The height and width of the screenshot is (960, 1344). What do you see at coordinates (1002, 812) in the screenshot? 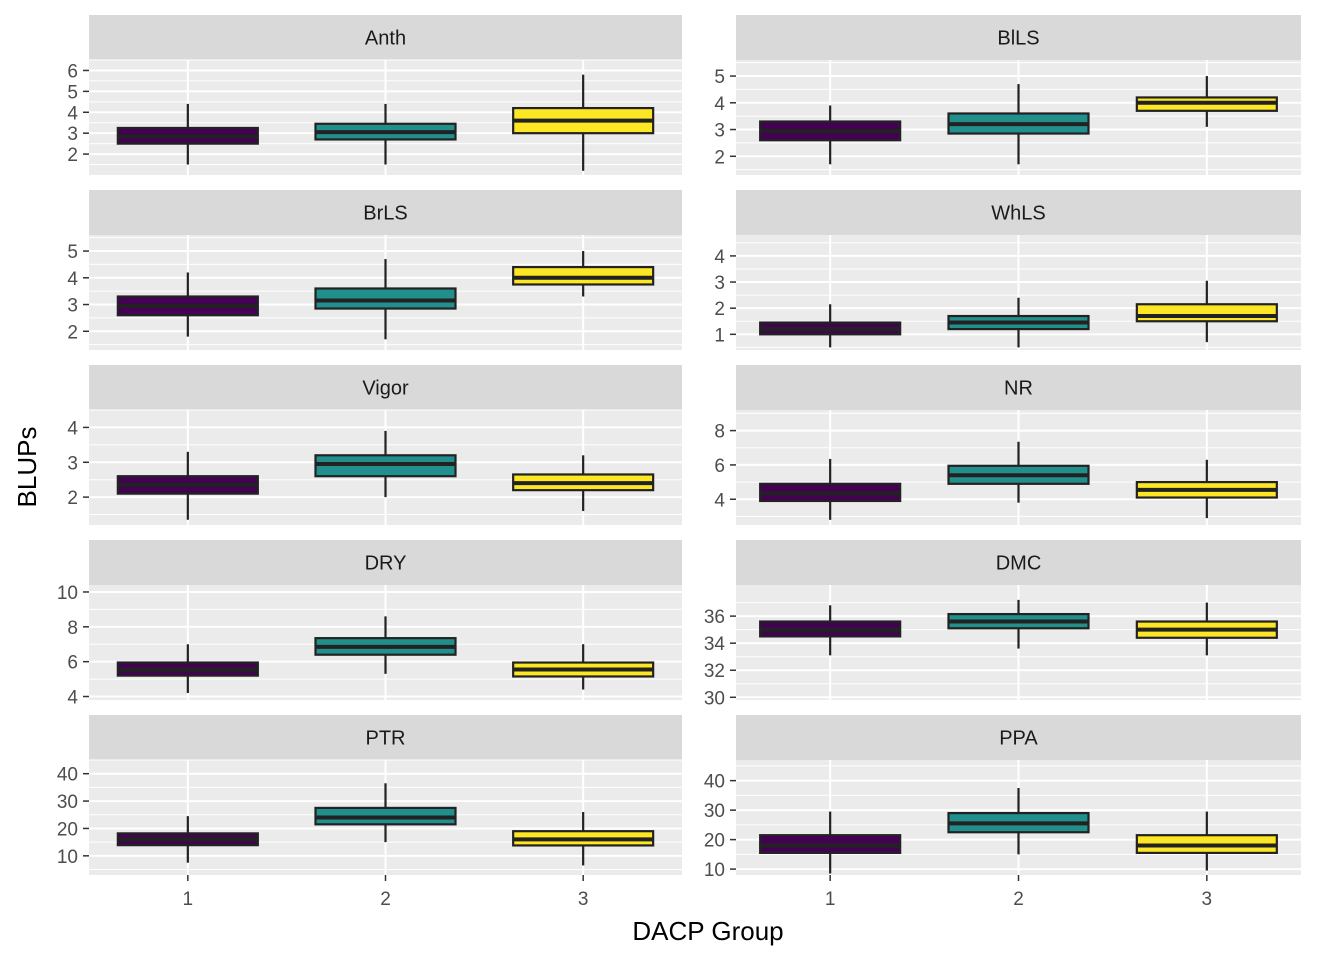
I see `facet-panel-ppa: PPA 10 20 30 40 1 2 3` at bounding box center [1002, 812].